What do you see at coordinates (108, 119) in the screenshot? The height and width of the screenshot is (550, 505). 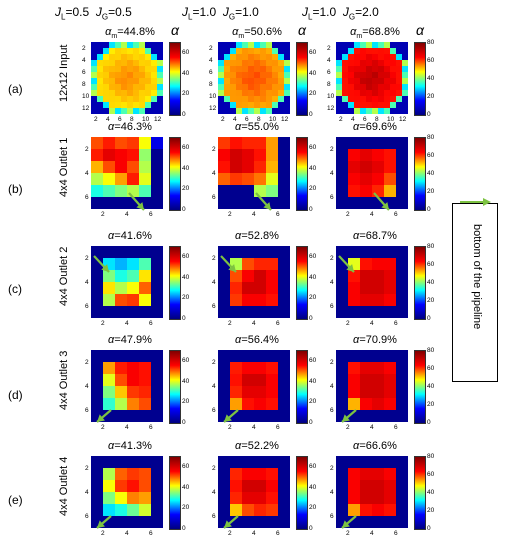 I see `x-tick-label: 4` at bounding box center [108, 119].